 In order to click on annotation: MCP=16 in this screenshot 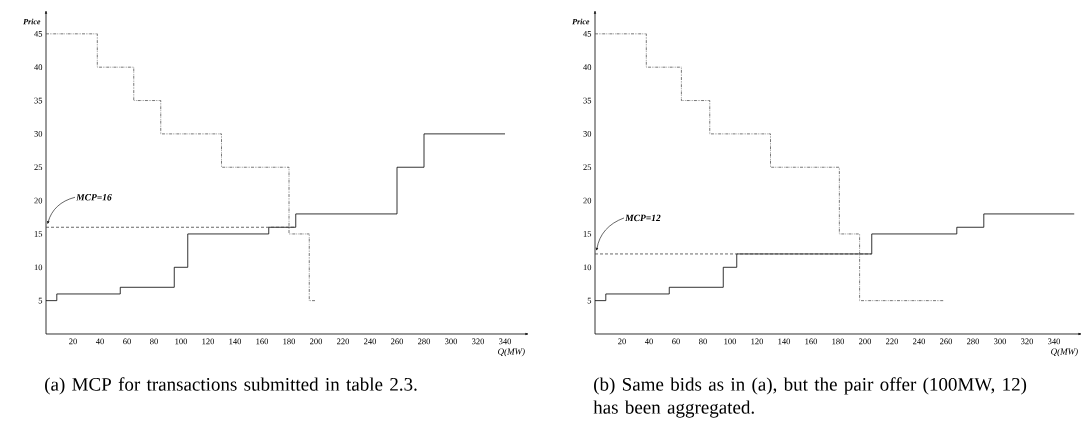, I will do `click(94, 197)`.